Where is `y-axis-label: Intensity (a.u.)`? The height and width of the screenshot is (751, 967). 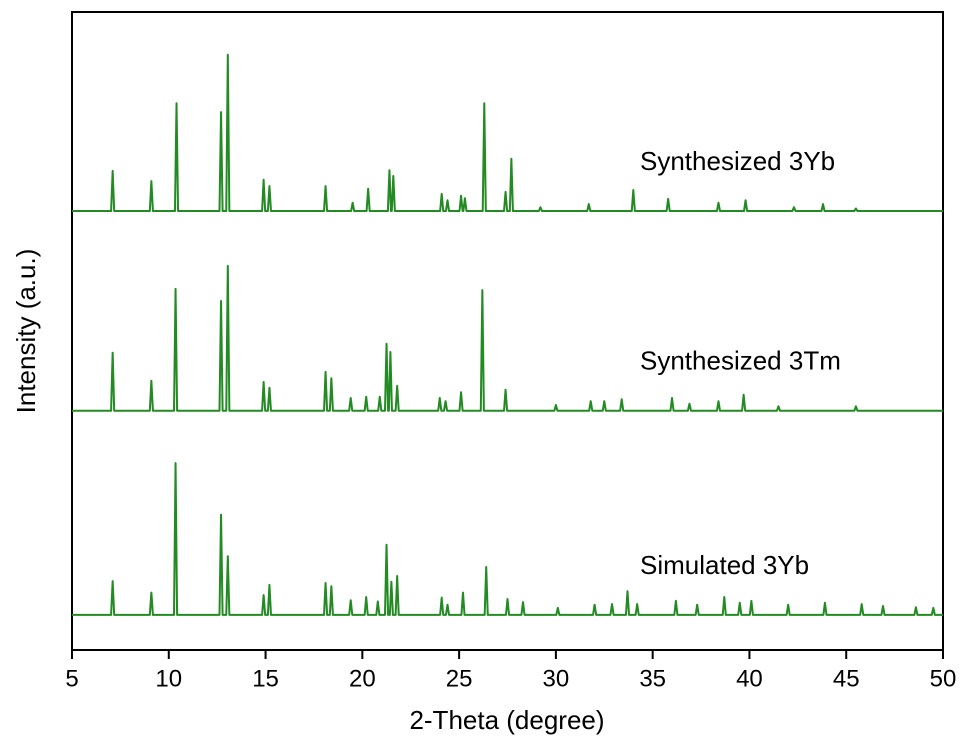
y-axis-label: Intensity (a.u.) is located at coordinates (26, 331).